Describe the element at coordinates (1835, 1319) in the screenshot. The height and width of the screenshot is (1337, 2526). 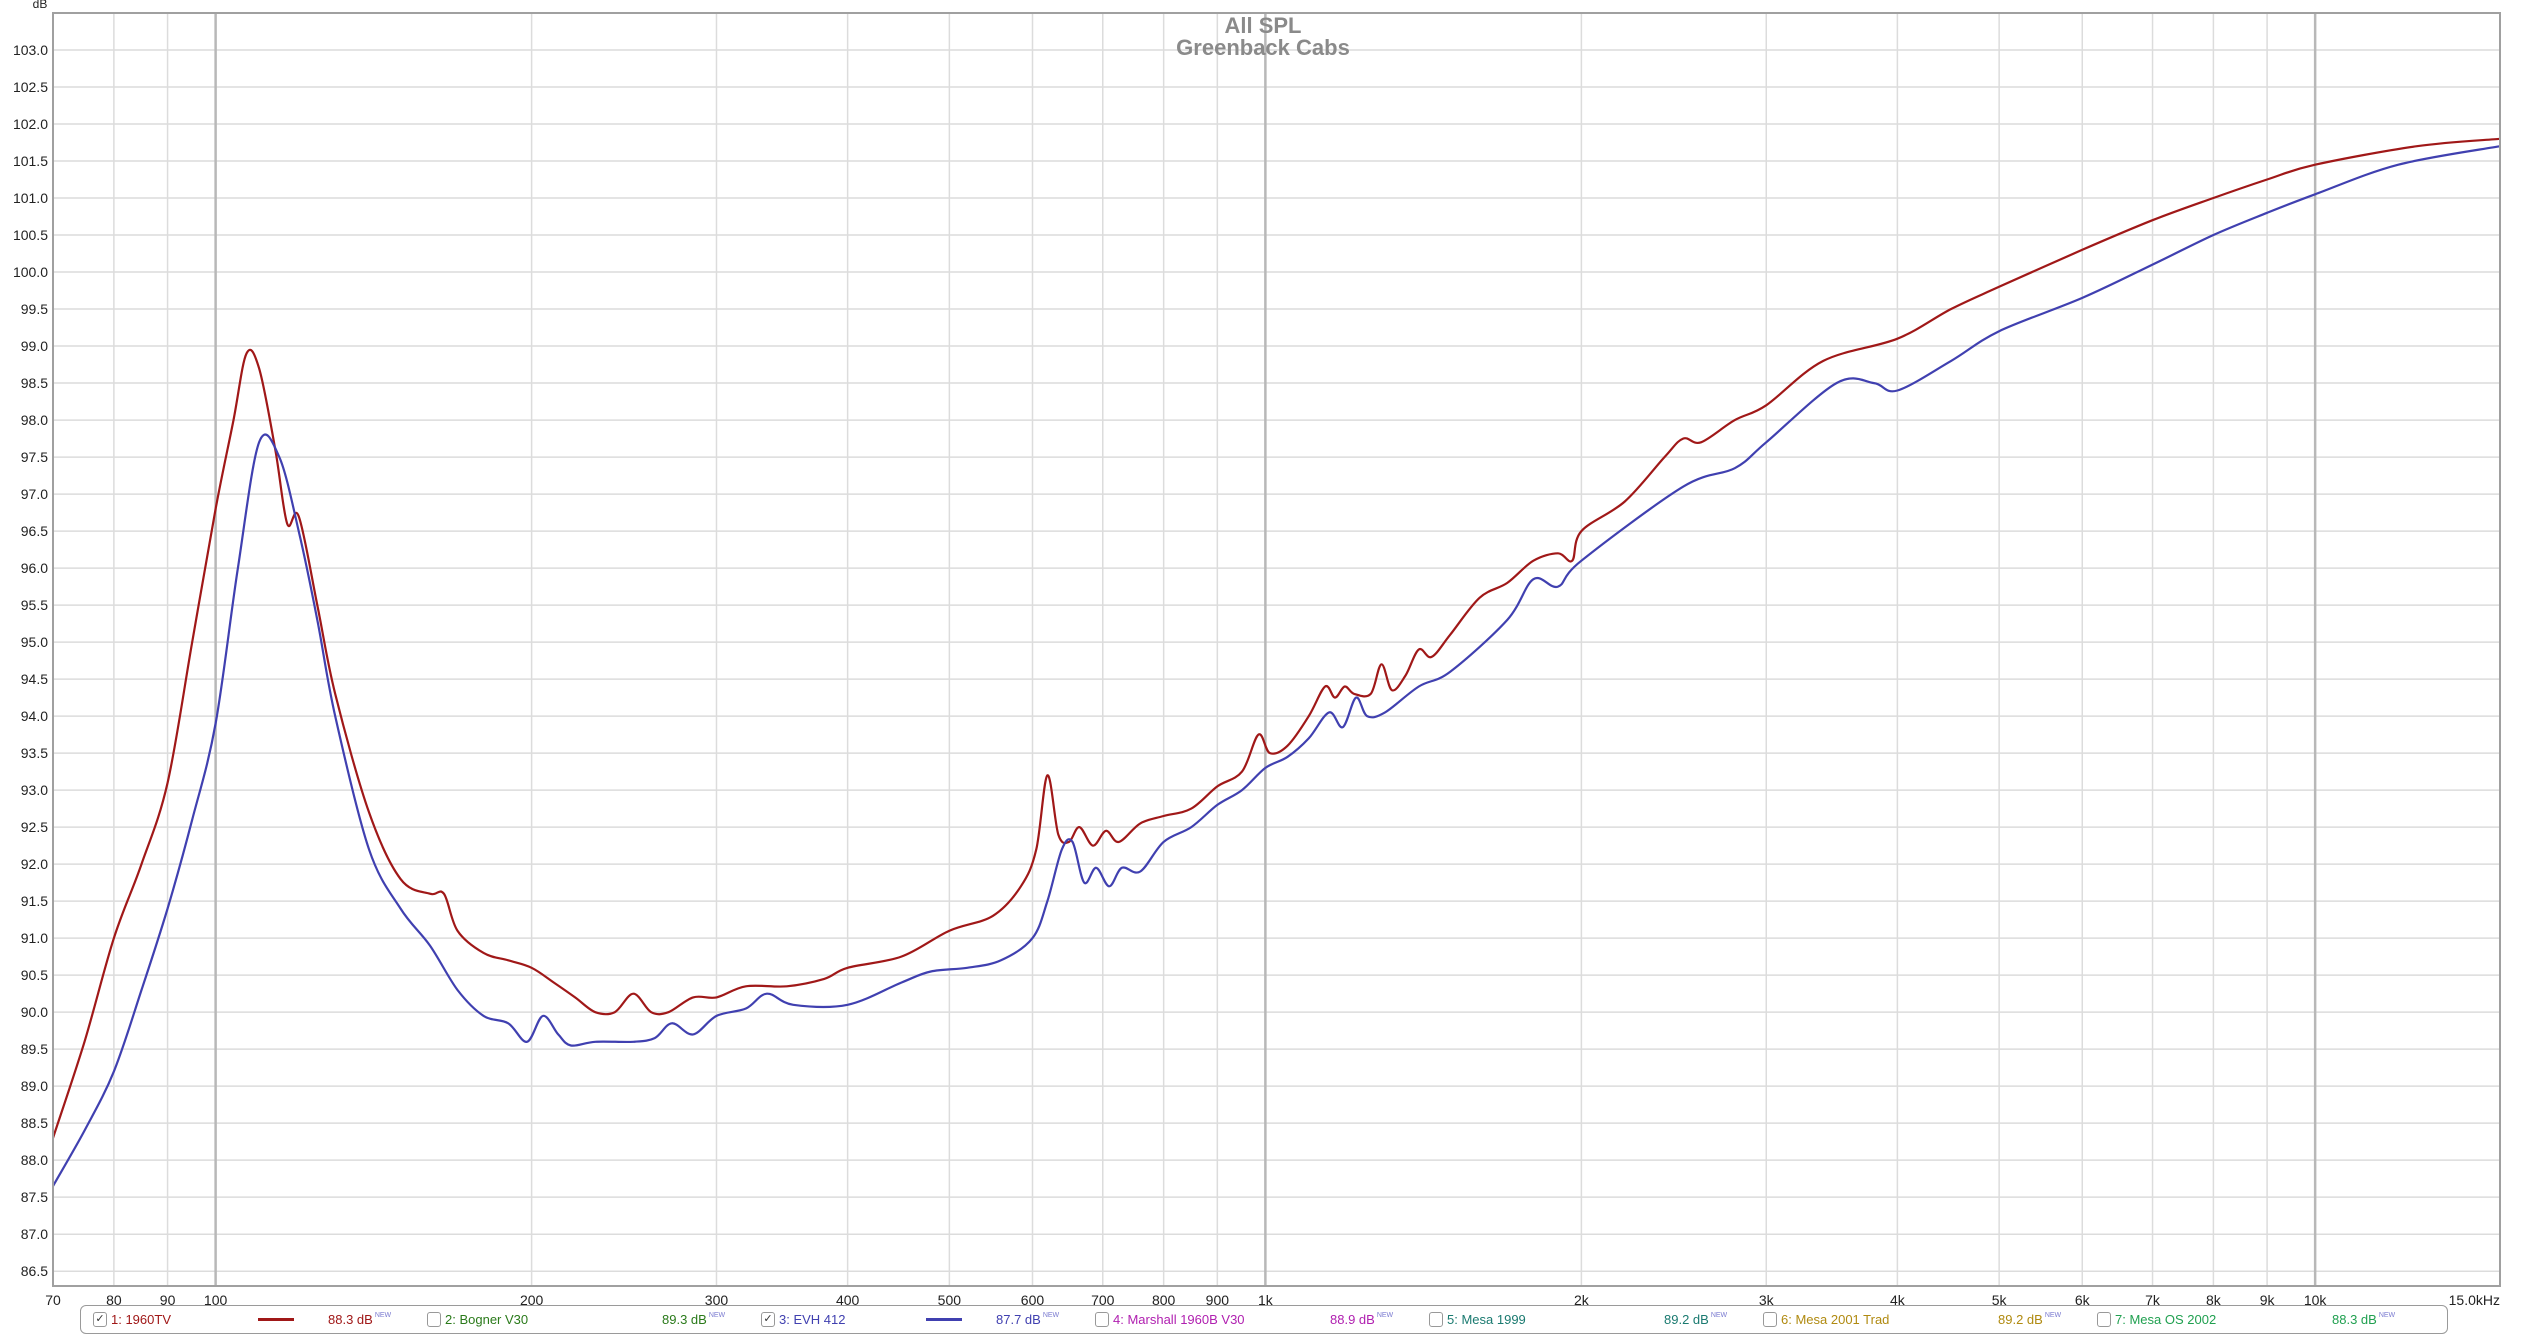
I see `legend-label: 6: Mesa 2001 Trad` at that location.